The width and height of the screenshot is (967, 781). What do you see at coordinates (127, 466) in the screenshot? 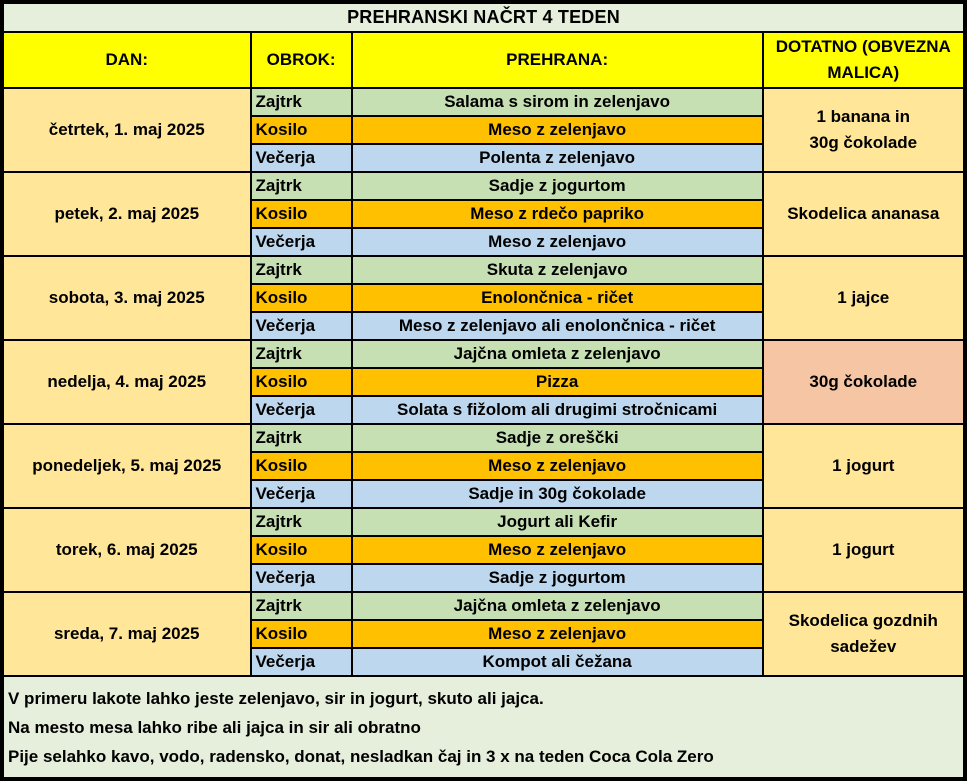
I see `day-cell-5: ponedeljek, 5. maj 2025` at bounding box center [127, 466].